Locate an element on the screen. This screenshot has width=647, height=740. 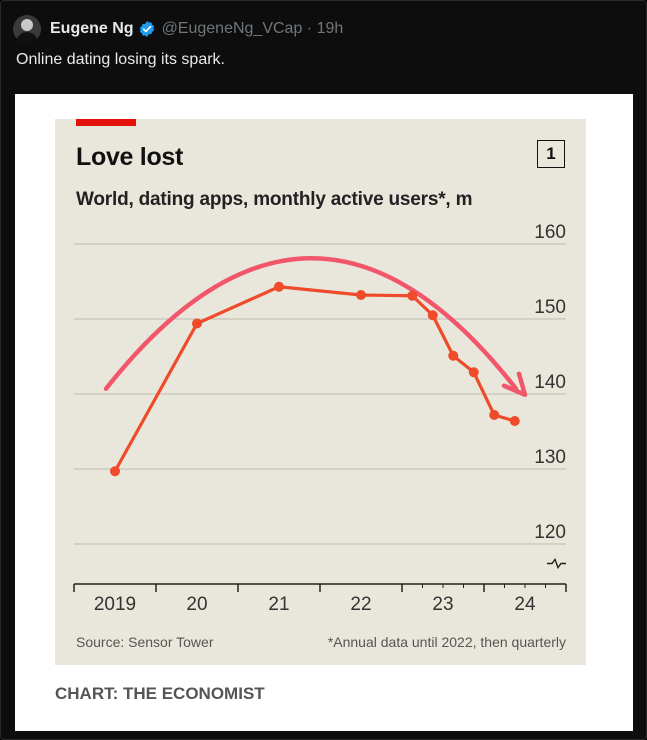
avatar is located at coordinates (27, 29).